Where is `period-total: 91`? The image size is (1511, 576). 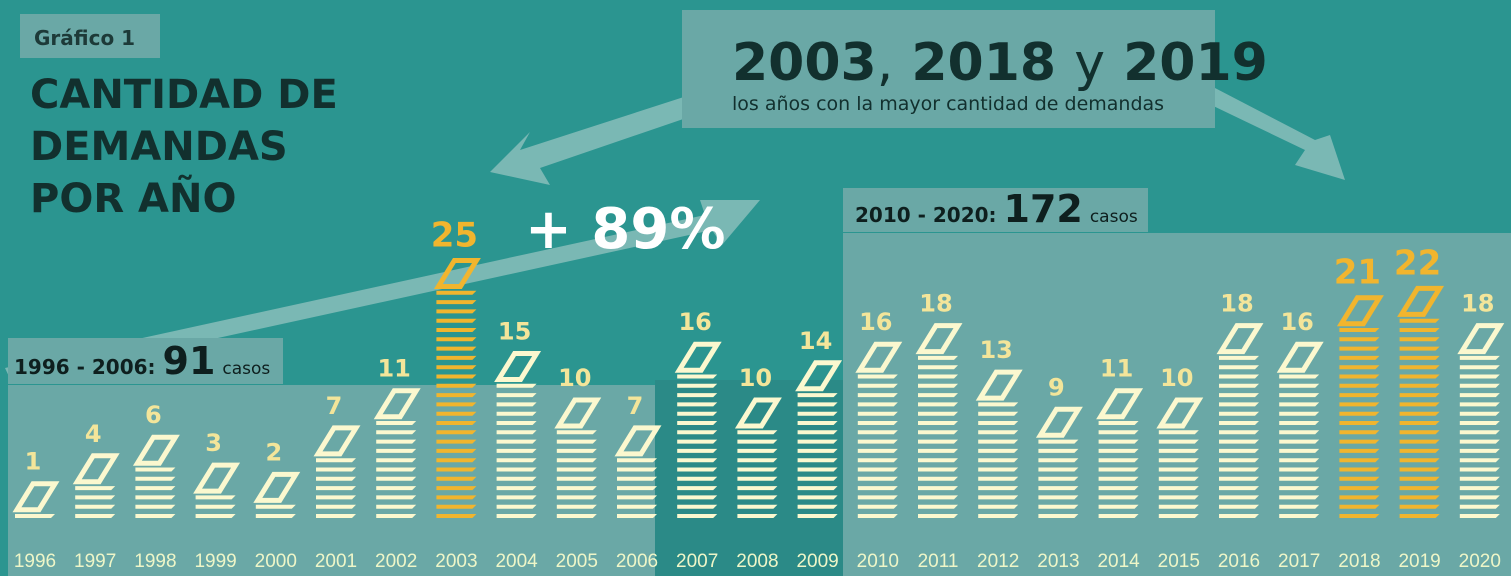 period-total: 91 is located at coordinates (189, 361).